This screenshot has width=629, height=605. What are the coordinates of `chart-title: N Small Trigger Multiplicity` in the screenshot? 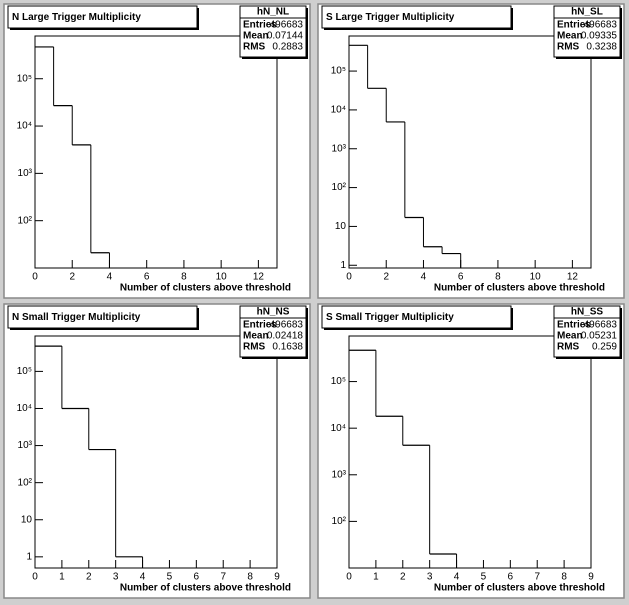 It's located at (76, 317).